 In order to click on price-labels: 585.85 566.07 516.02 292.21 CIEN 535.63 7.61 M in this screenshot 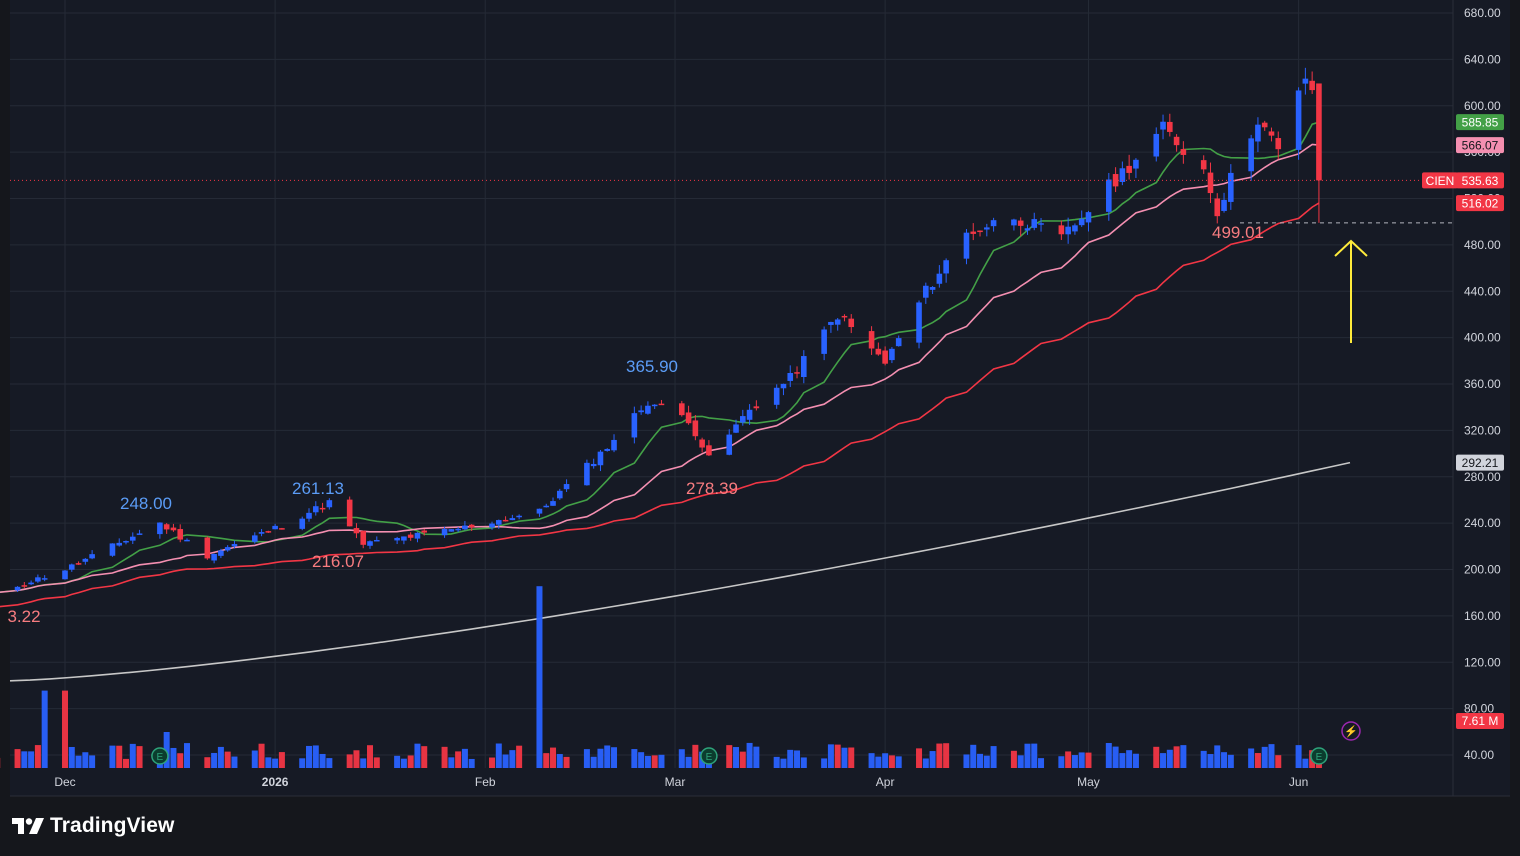, I will do `click(1463, 421)`.